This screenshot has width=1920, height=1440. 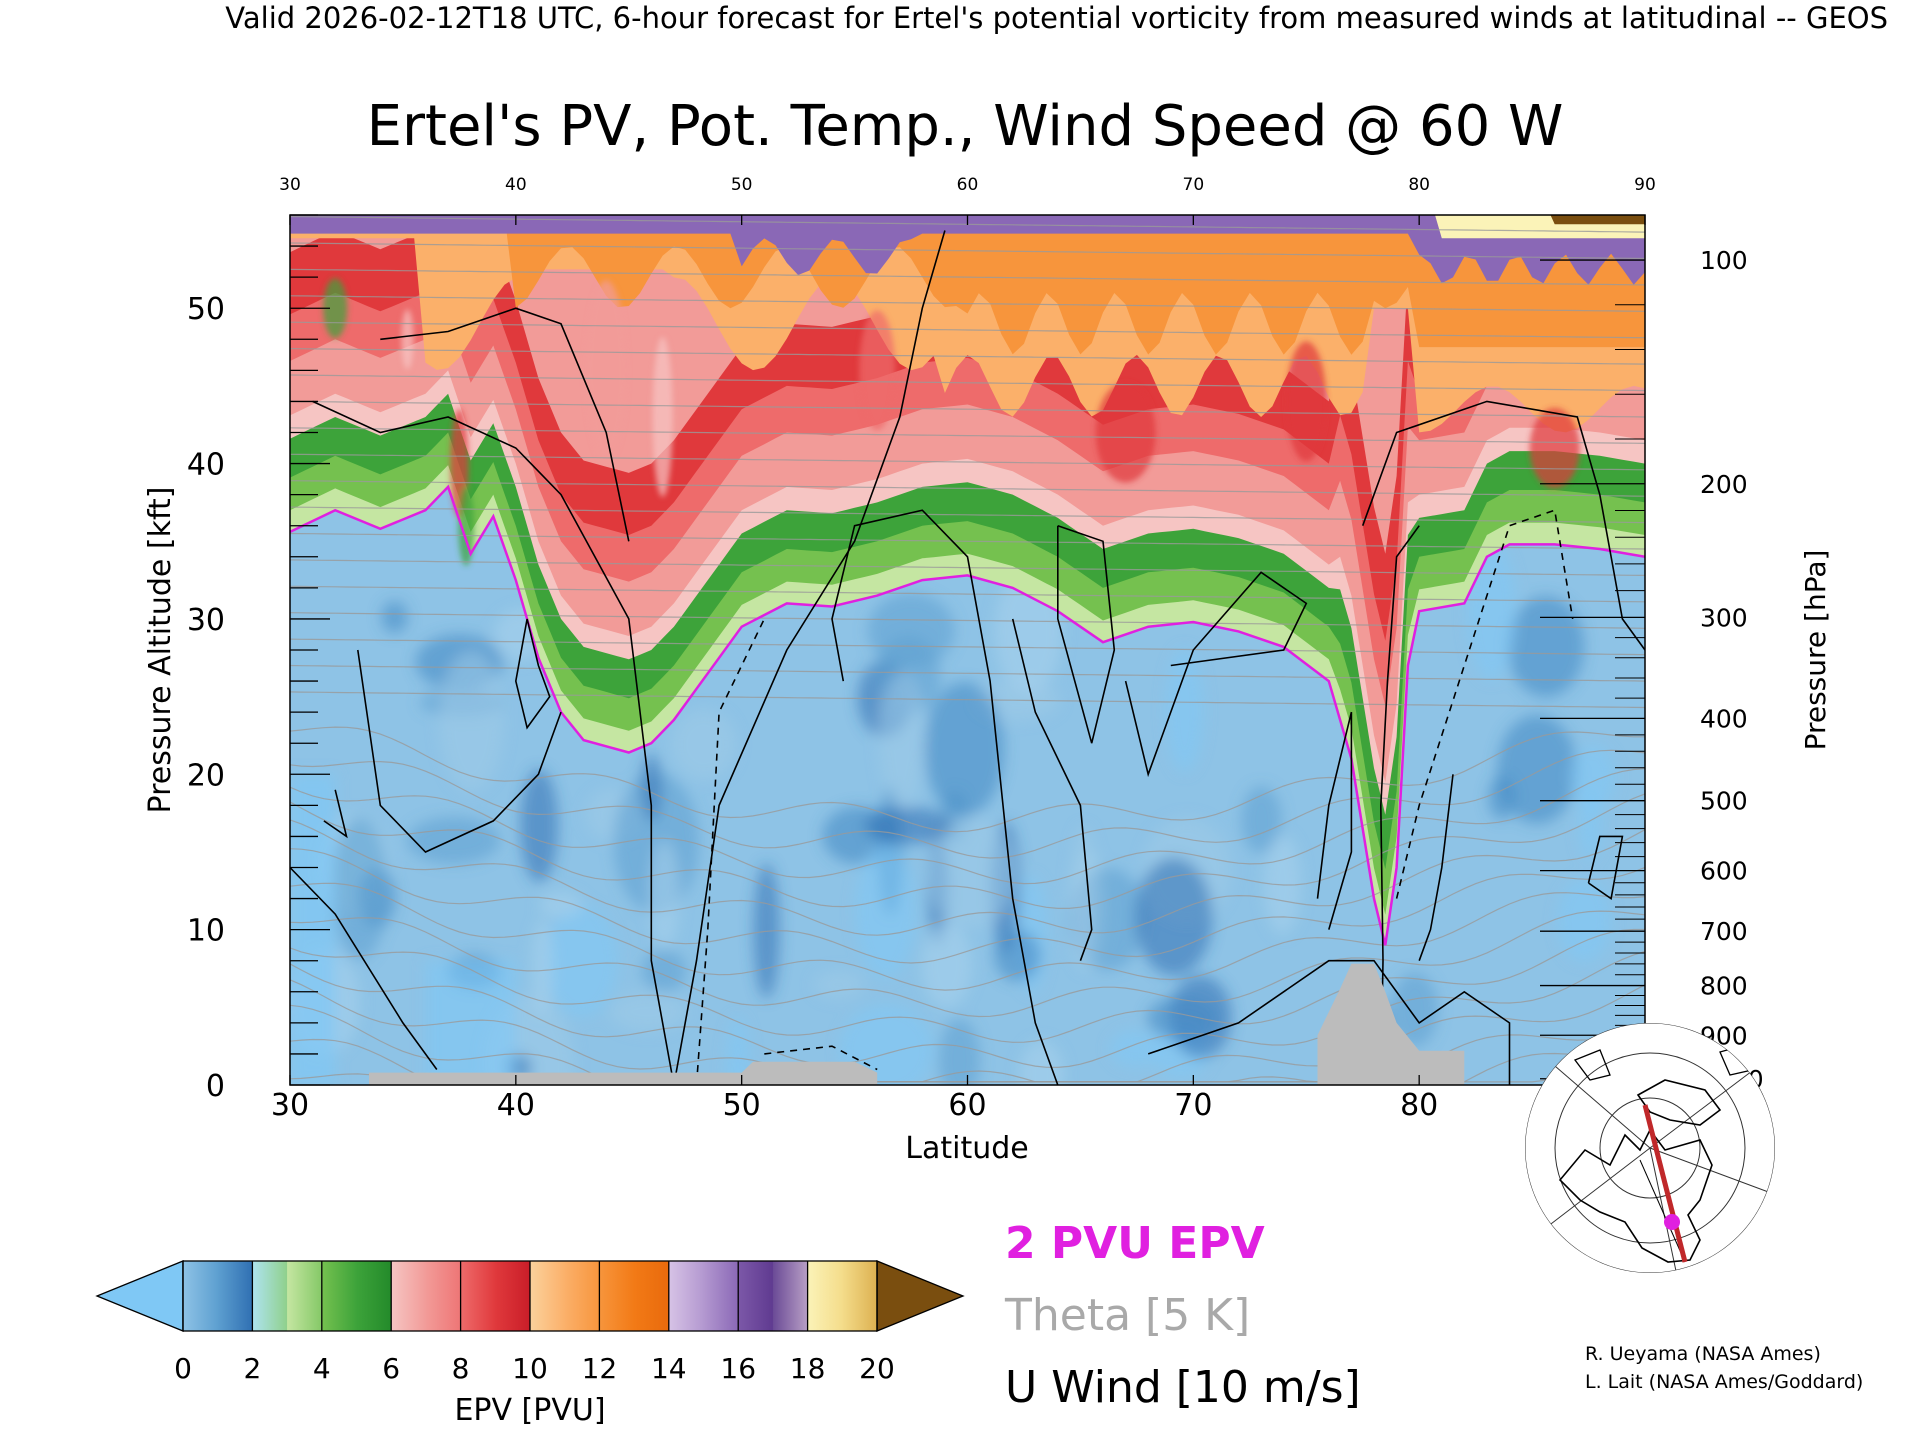 What do you see at coordinates (1724, 986) in the screenshot?
I see `pressure-tick-label: 800` at bounding box center [1724, 986].